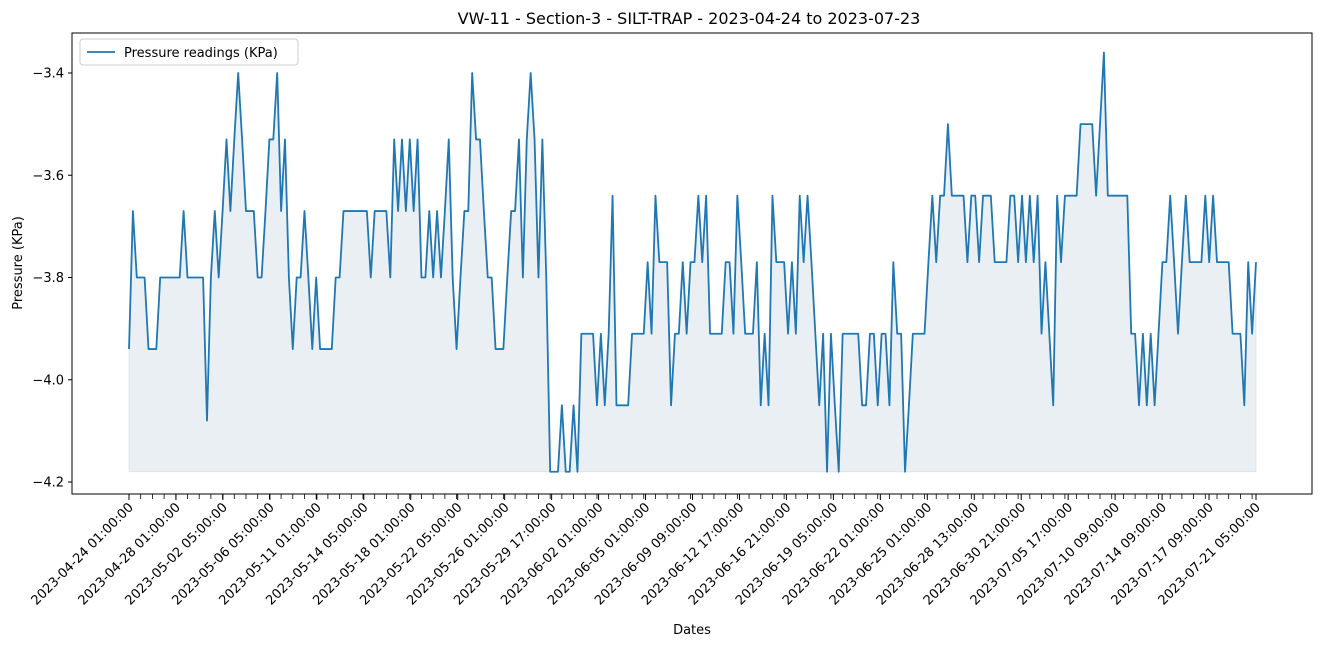  I want to click on y-tick-label: −3.8, so click(48, 278).